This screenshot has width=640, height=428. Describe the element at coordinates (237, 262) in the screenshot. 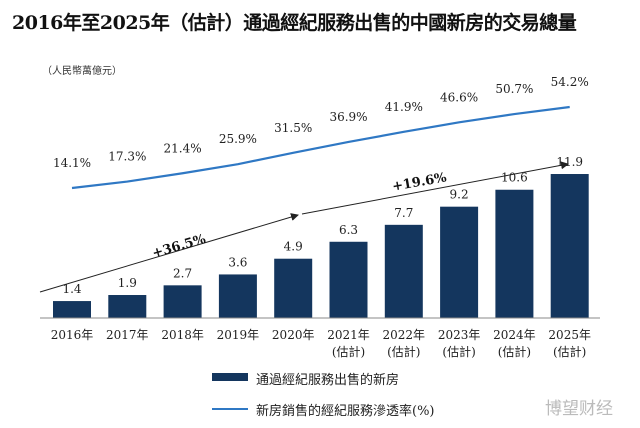

I see `bar-value-label: 3.6` at that location.